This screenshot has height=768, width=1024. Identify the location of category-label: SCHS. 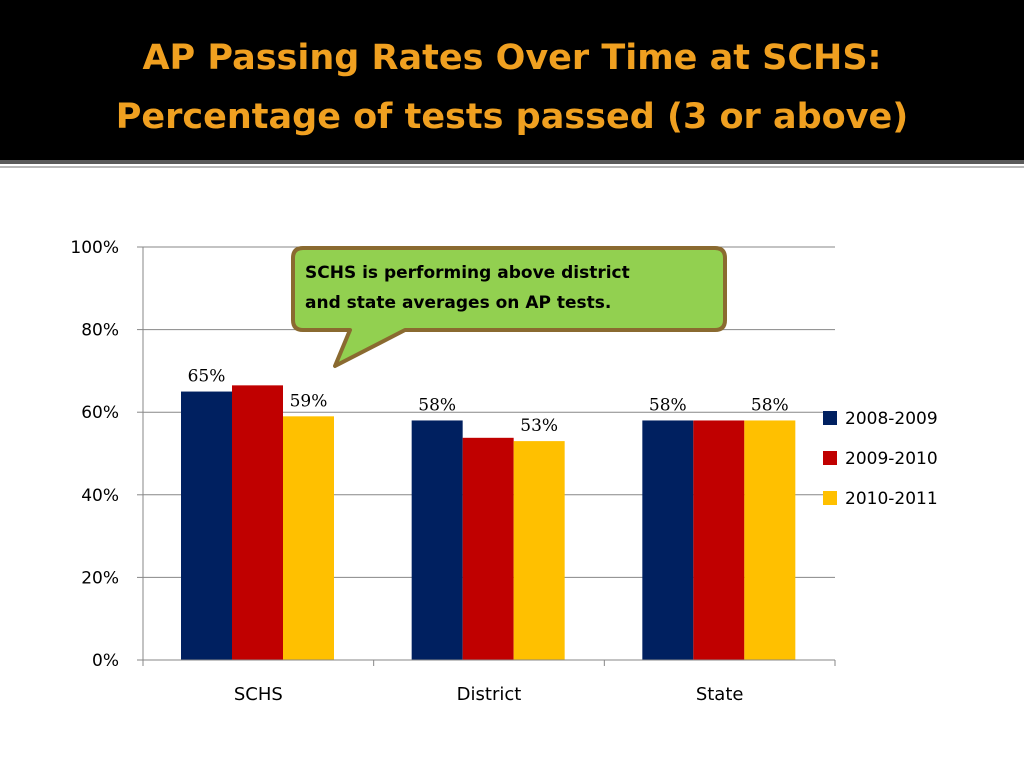
(258, 694).